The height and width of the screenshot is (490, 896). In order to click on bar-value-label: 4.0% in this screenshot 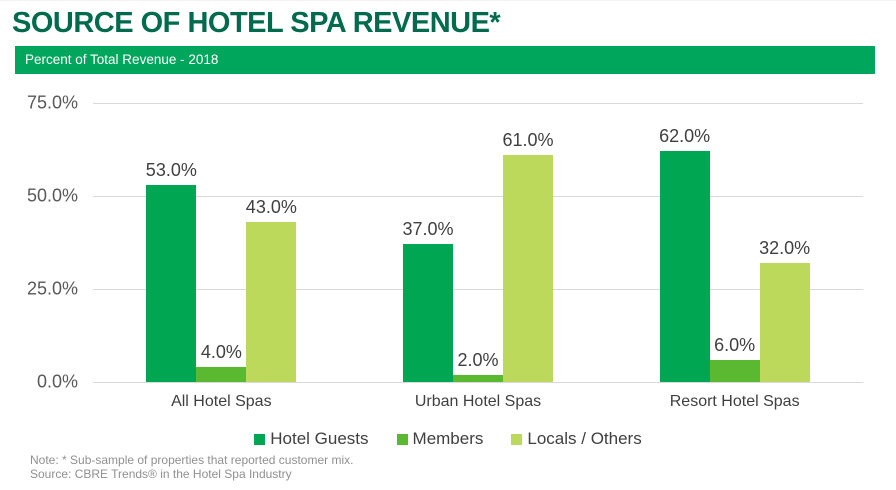, I will do `click(221, 352)`.